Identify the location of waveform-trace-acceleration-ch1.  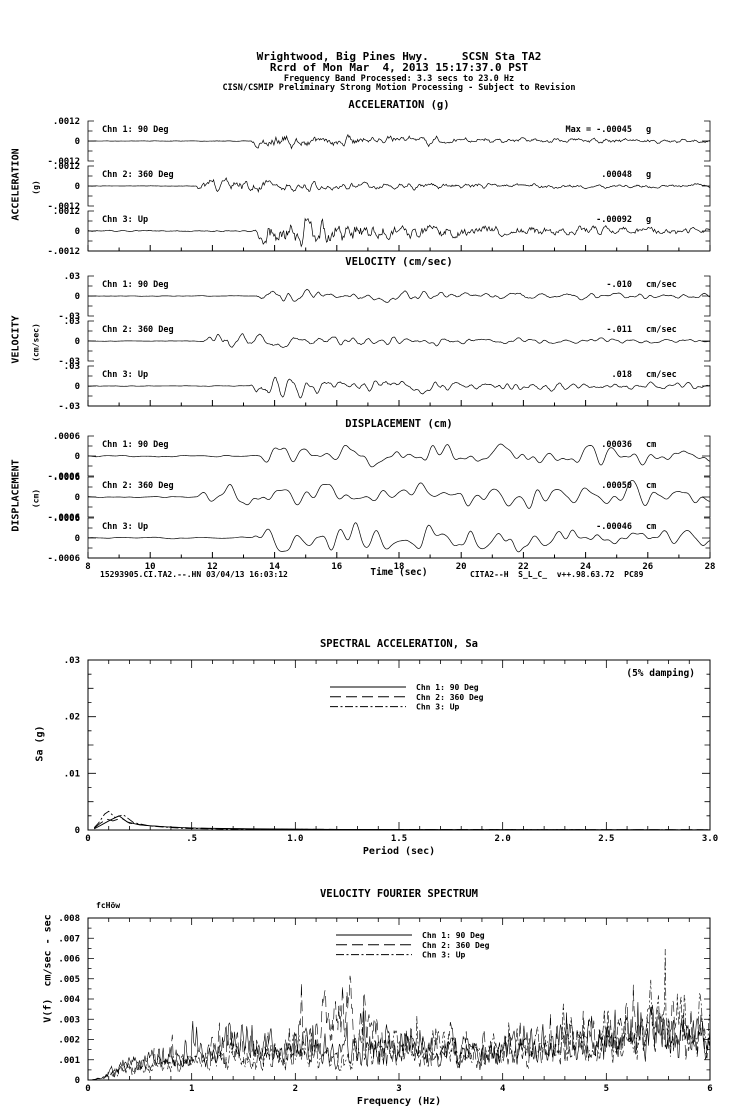
(399, 141).